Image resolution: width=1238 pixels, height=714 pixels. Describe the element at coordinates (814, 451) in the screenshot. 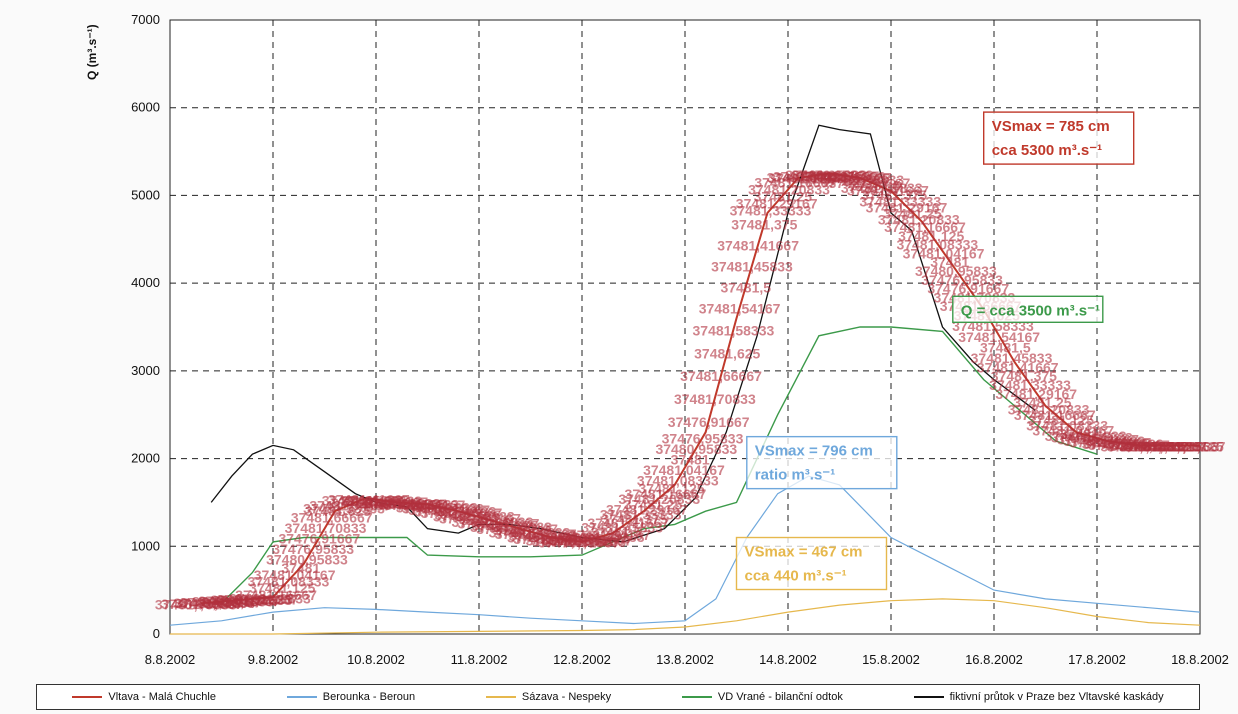

I see `annotation-line1: VSmax = 796 cm` at that location.